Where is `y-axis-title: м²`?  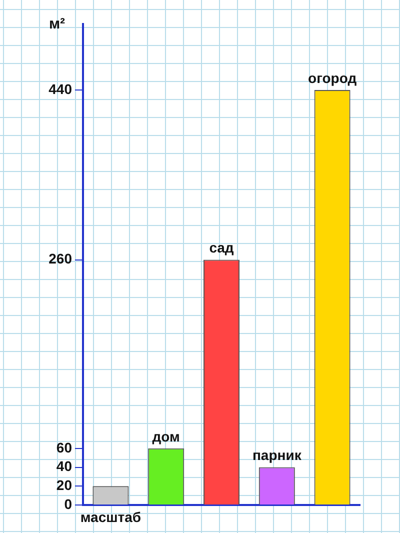
y-axis-title: м² is located at coordinates (57, 24).